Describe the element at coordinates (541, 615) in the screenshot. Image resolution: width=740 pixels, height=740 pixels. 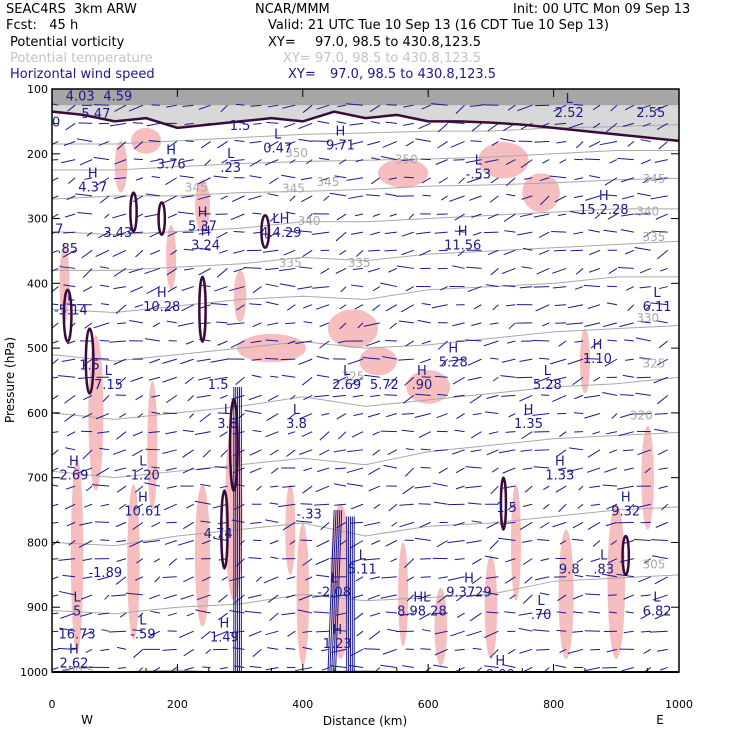
I see `extremum-value-52: .70` at that location.